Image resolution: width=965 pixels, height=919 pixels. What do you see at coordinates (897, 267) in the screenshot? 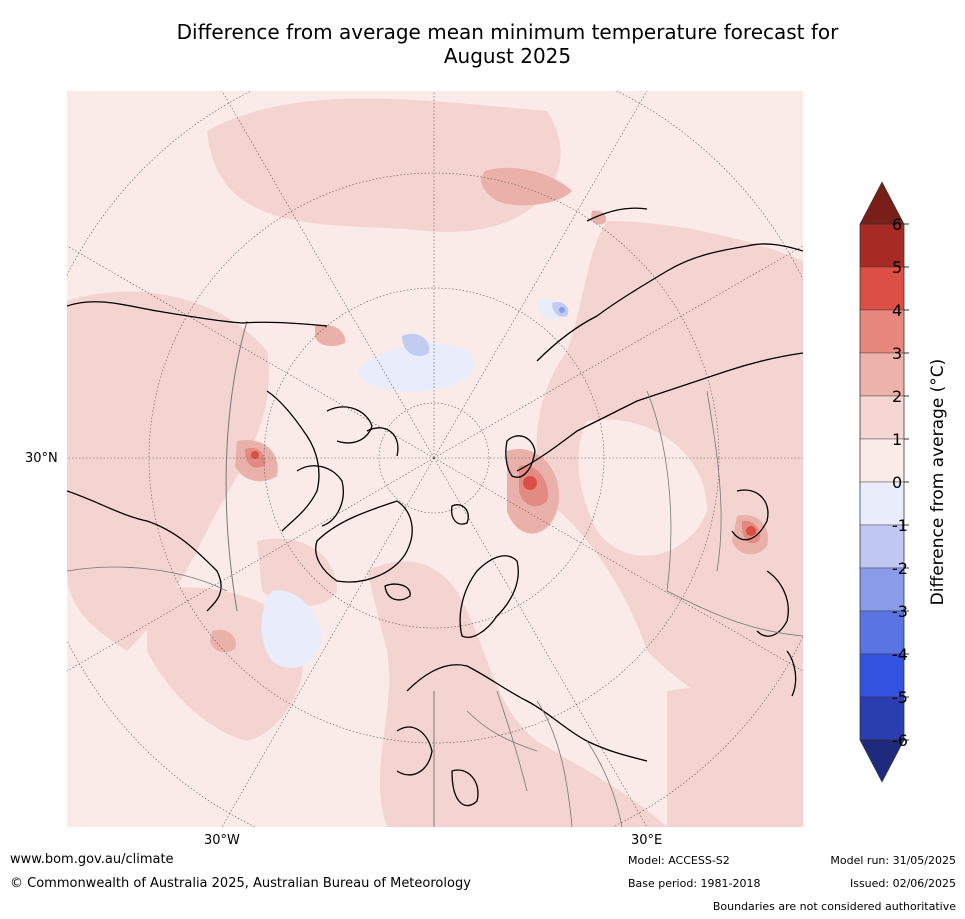
I see `colorbar-tick-label: 5` at bounding box center [897, 267].